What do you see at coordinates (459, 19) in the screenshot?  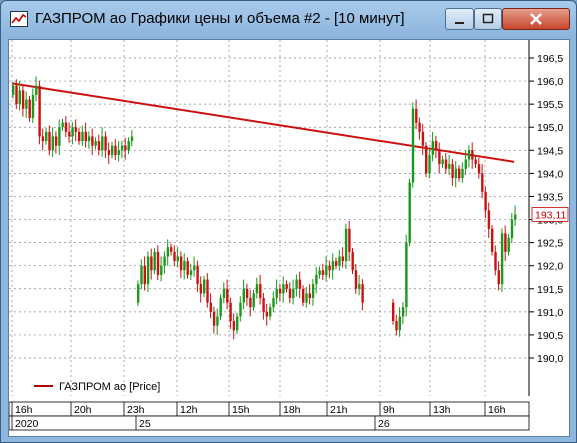 I see `minimize-button` at bounding box center [459, 19].